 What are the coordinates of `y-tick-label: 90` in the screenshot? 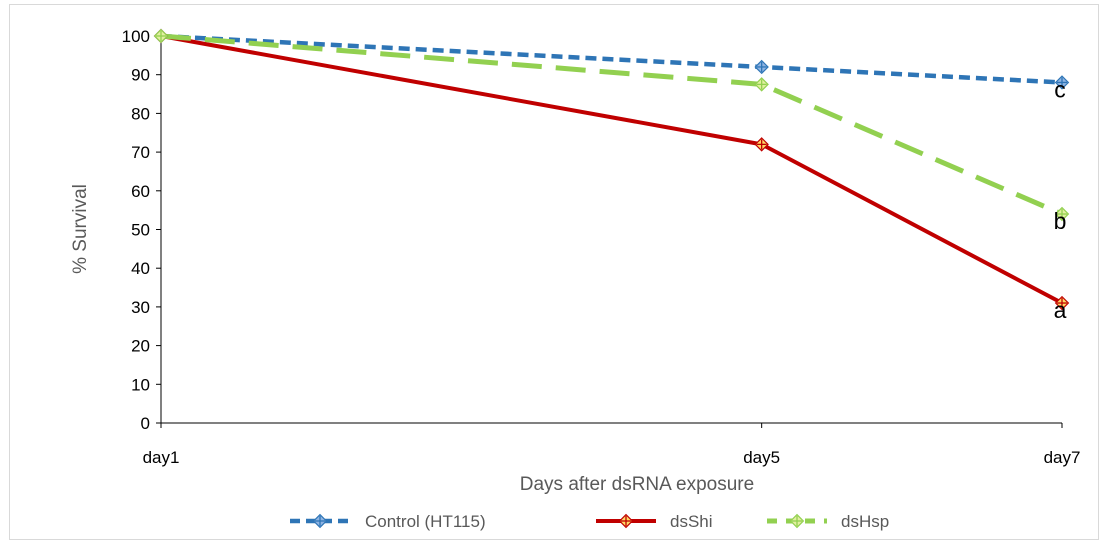 It's located at (140, 75).